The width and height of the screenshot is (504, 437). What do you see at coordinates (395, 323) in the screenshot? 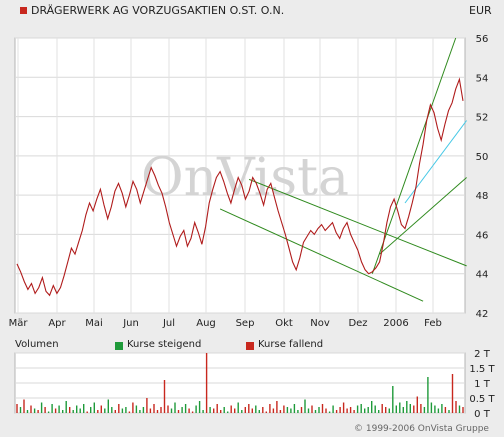
I see `month-tick-label: 2006` at bounding box center [395, 323].